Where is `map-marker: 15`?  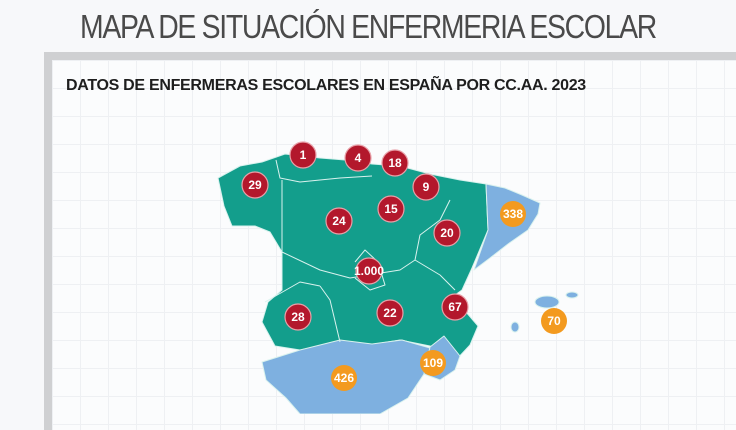 map-marker: 15 is located at coordinates (391, 209).